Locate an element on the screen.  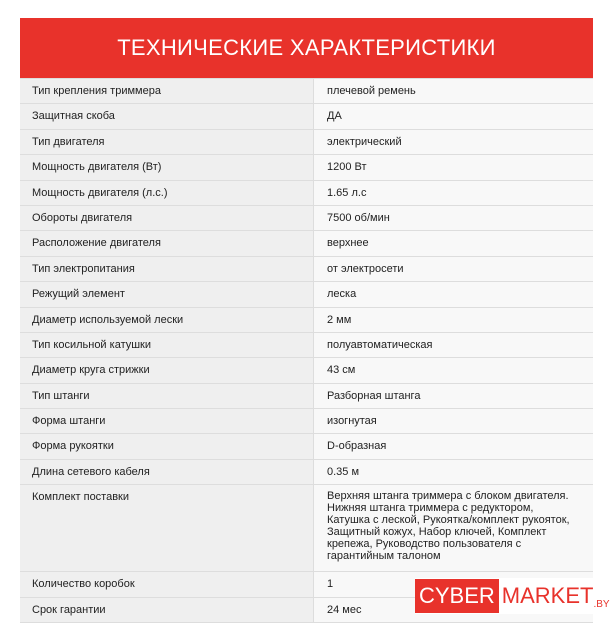
spec-value: от электросети is located at coordinates (453, 269).